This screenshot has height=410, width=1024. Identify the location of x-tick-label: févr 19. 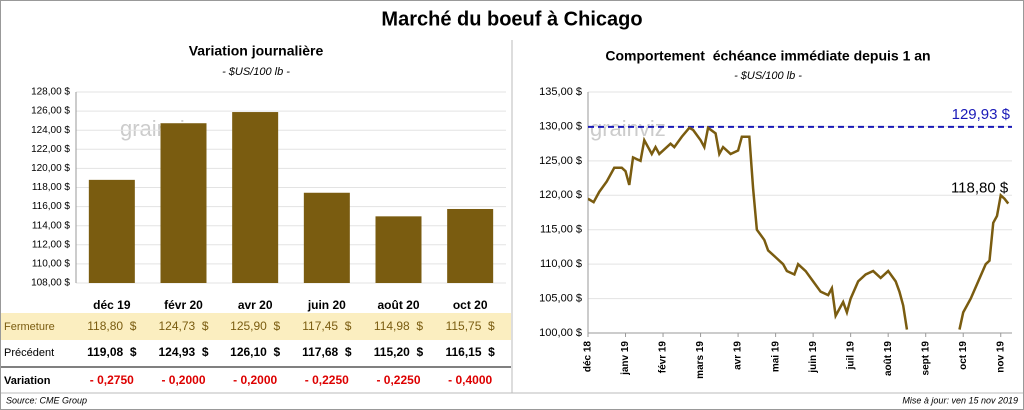
(663, 357).